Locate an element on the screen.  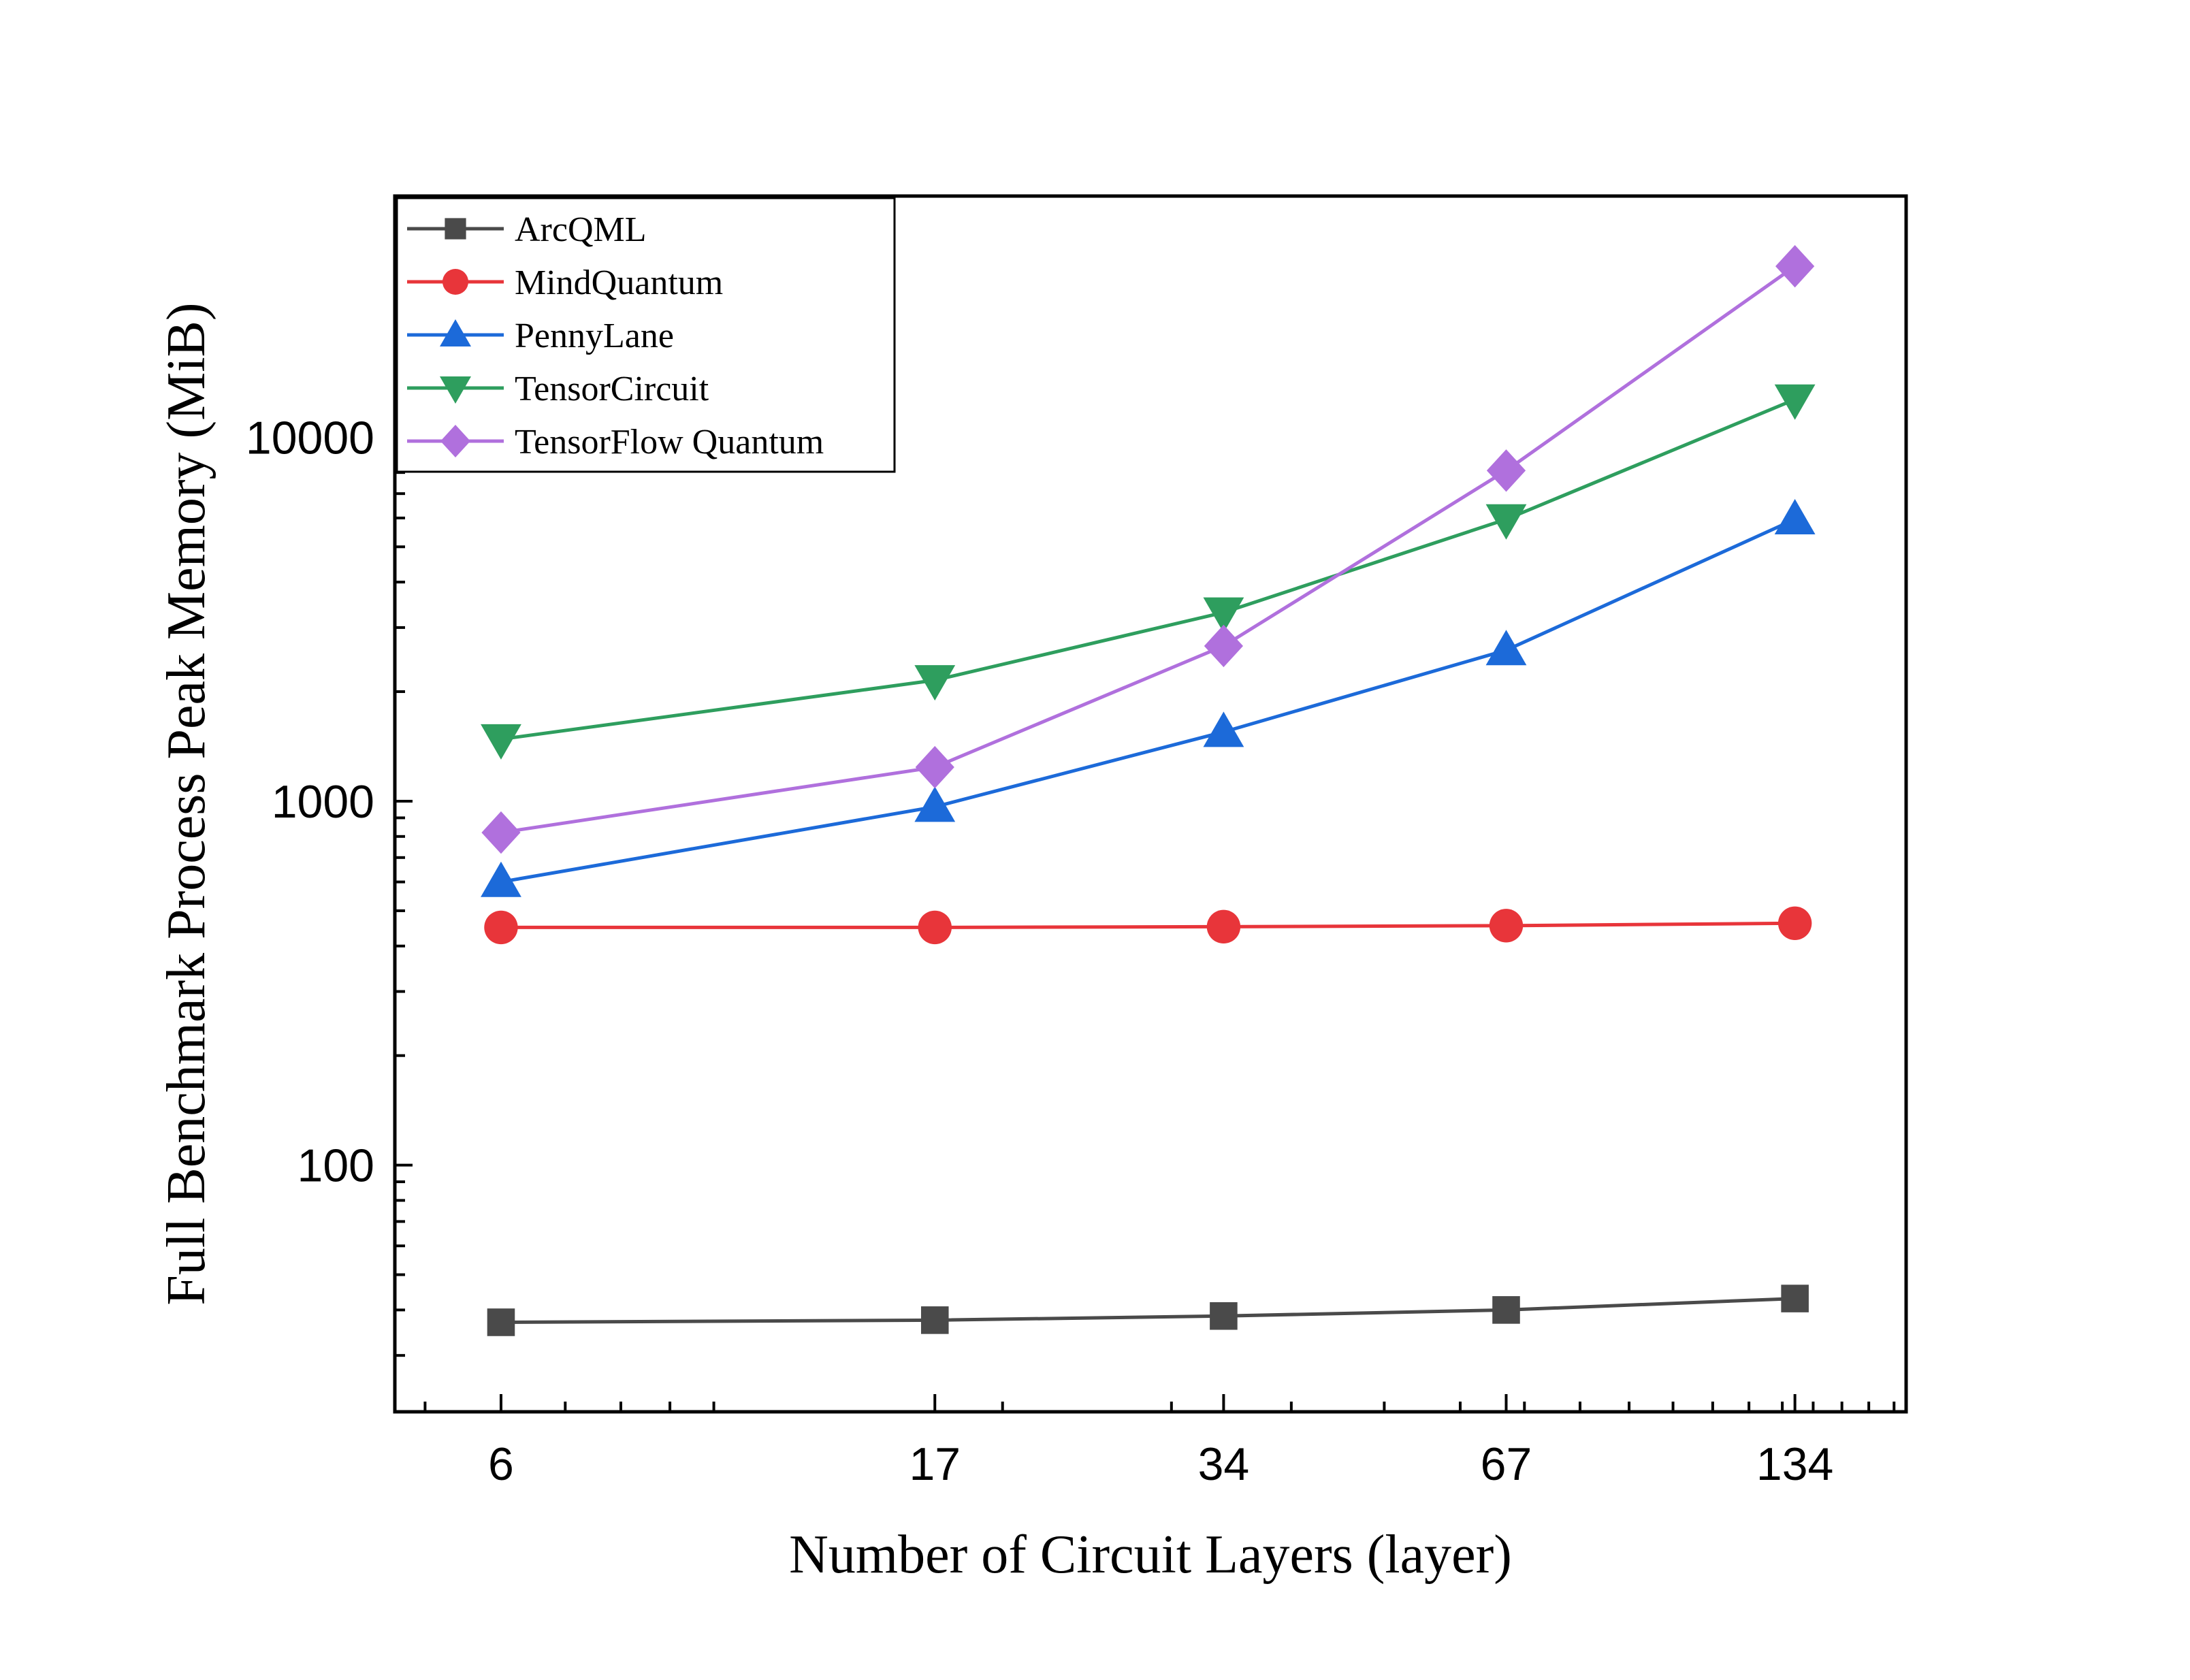
x-tick-label: 6 is located at coordinates (501, 1464).